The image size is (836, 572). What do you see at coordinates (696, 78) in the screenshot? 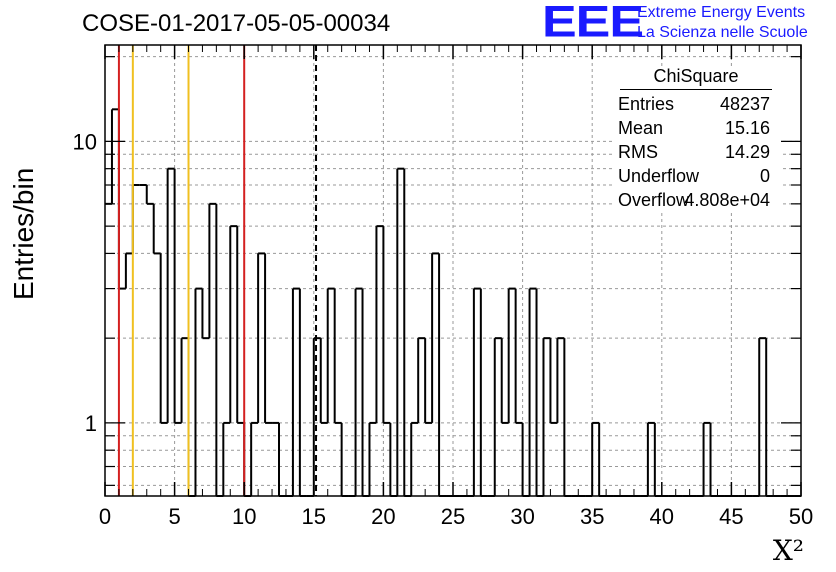
I see `stats-title: ChiSquare` at bounding box center [696, 78].